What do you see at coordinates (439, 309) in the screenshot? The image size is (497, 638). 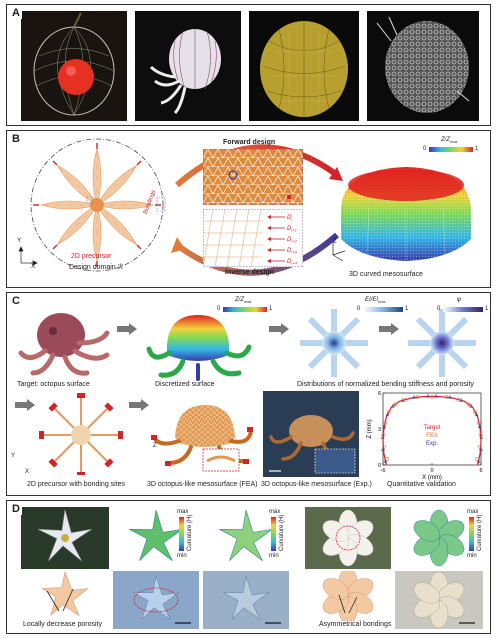 I see `cbar3-min: 0` at bounding box center [439, 309].